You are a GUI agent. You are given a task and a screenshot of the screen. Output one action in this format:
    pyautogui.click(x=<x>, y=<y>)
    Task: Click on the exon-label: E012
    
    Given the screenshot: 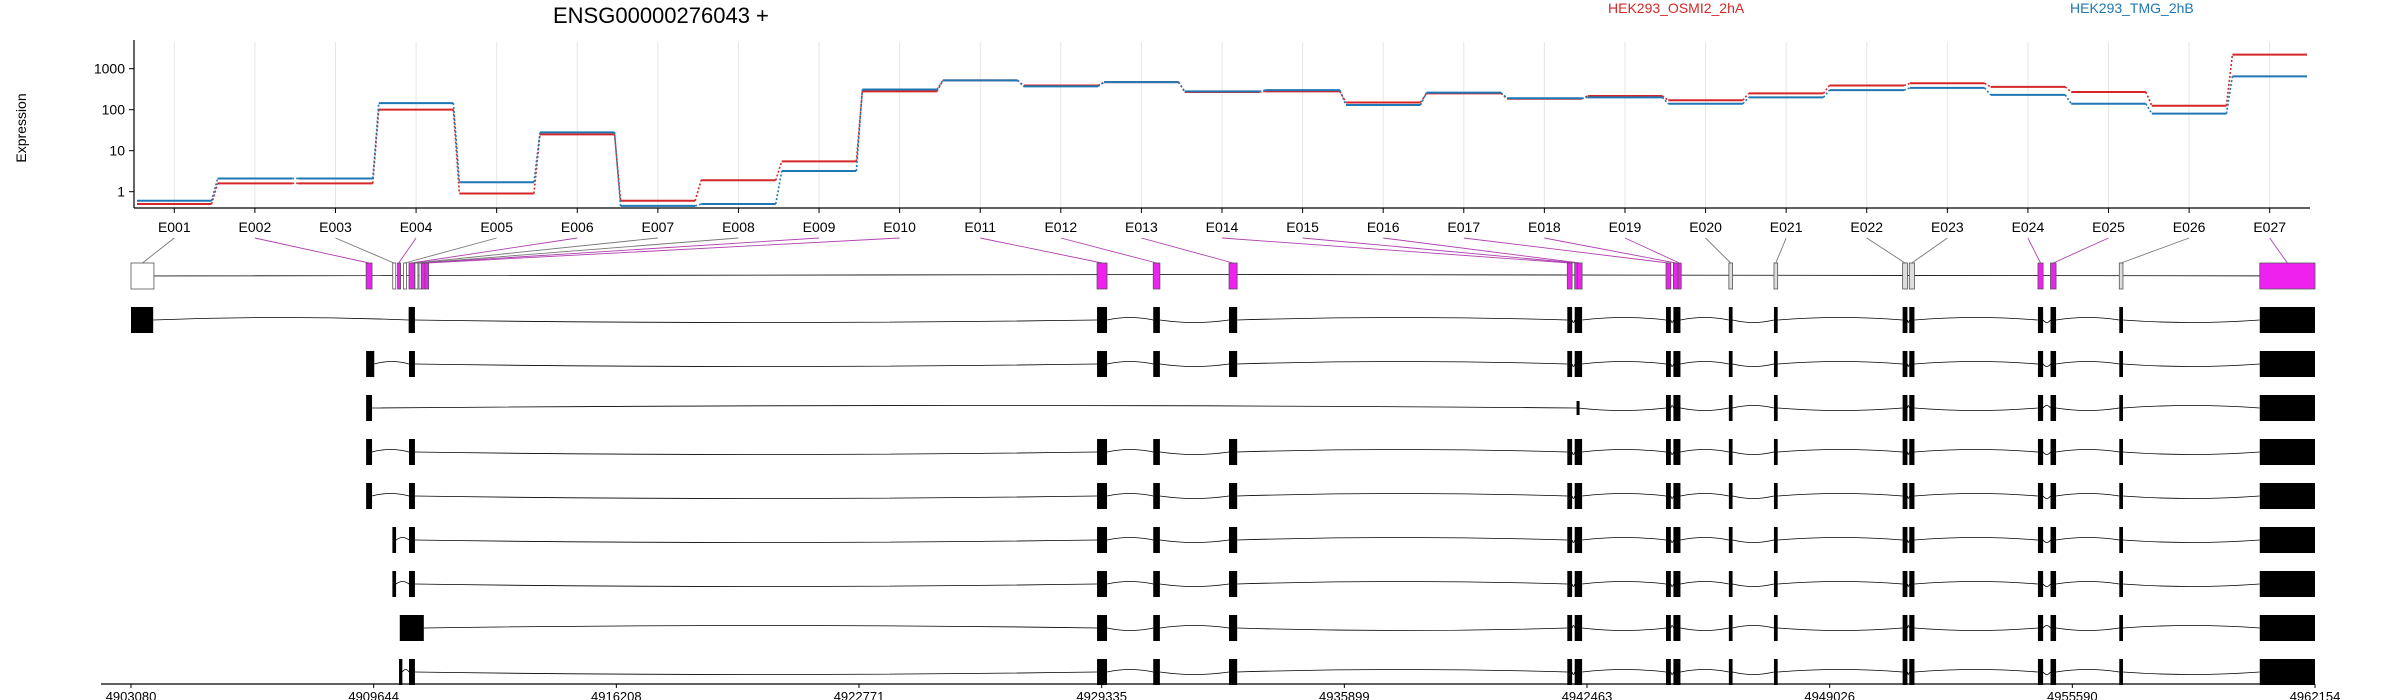 What is the action you would take?
    pyautogui.click(x=1060, y=227)
    